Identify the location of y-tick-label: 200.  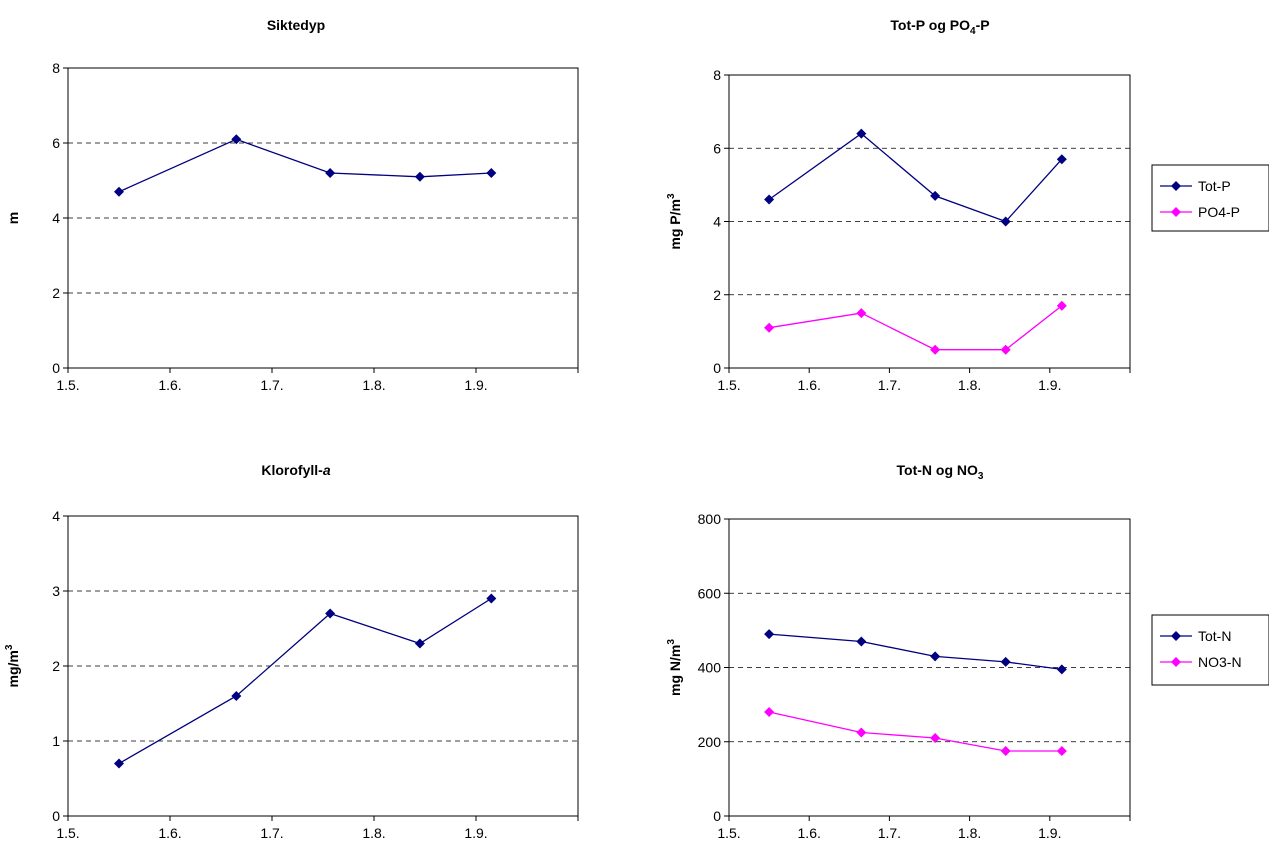
(710, 742).